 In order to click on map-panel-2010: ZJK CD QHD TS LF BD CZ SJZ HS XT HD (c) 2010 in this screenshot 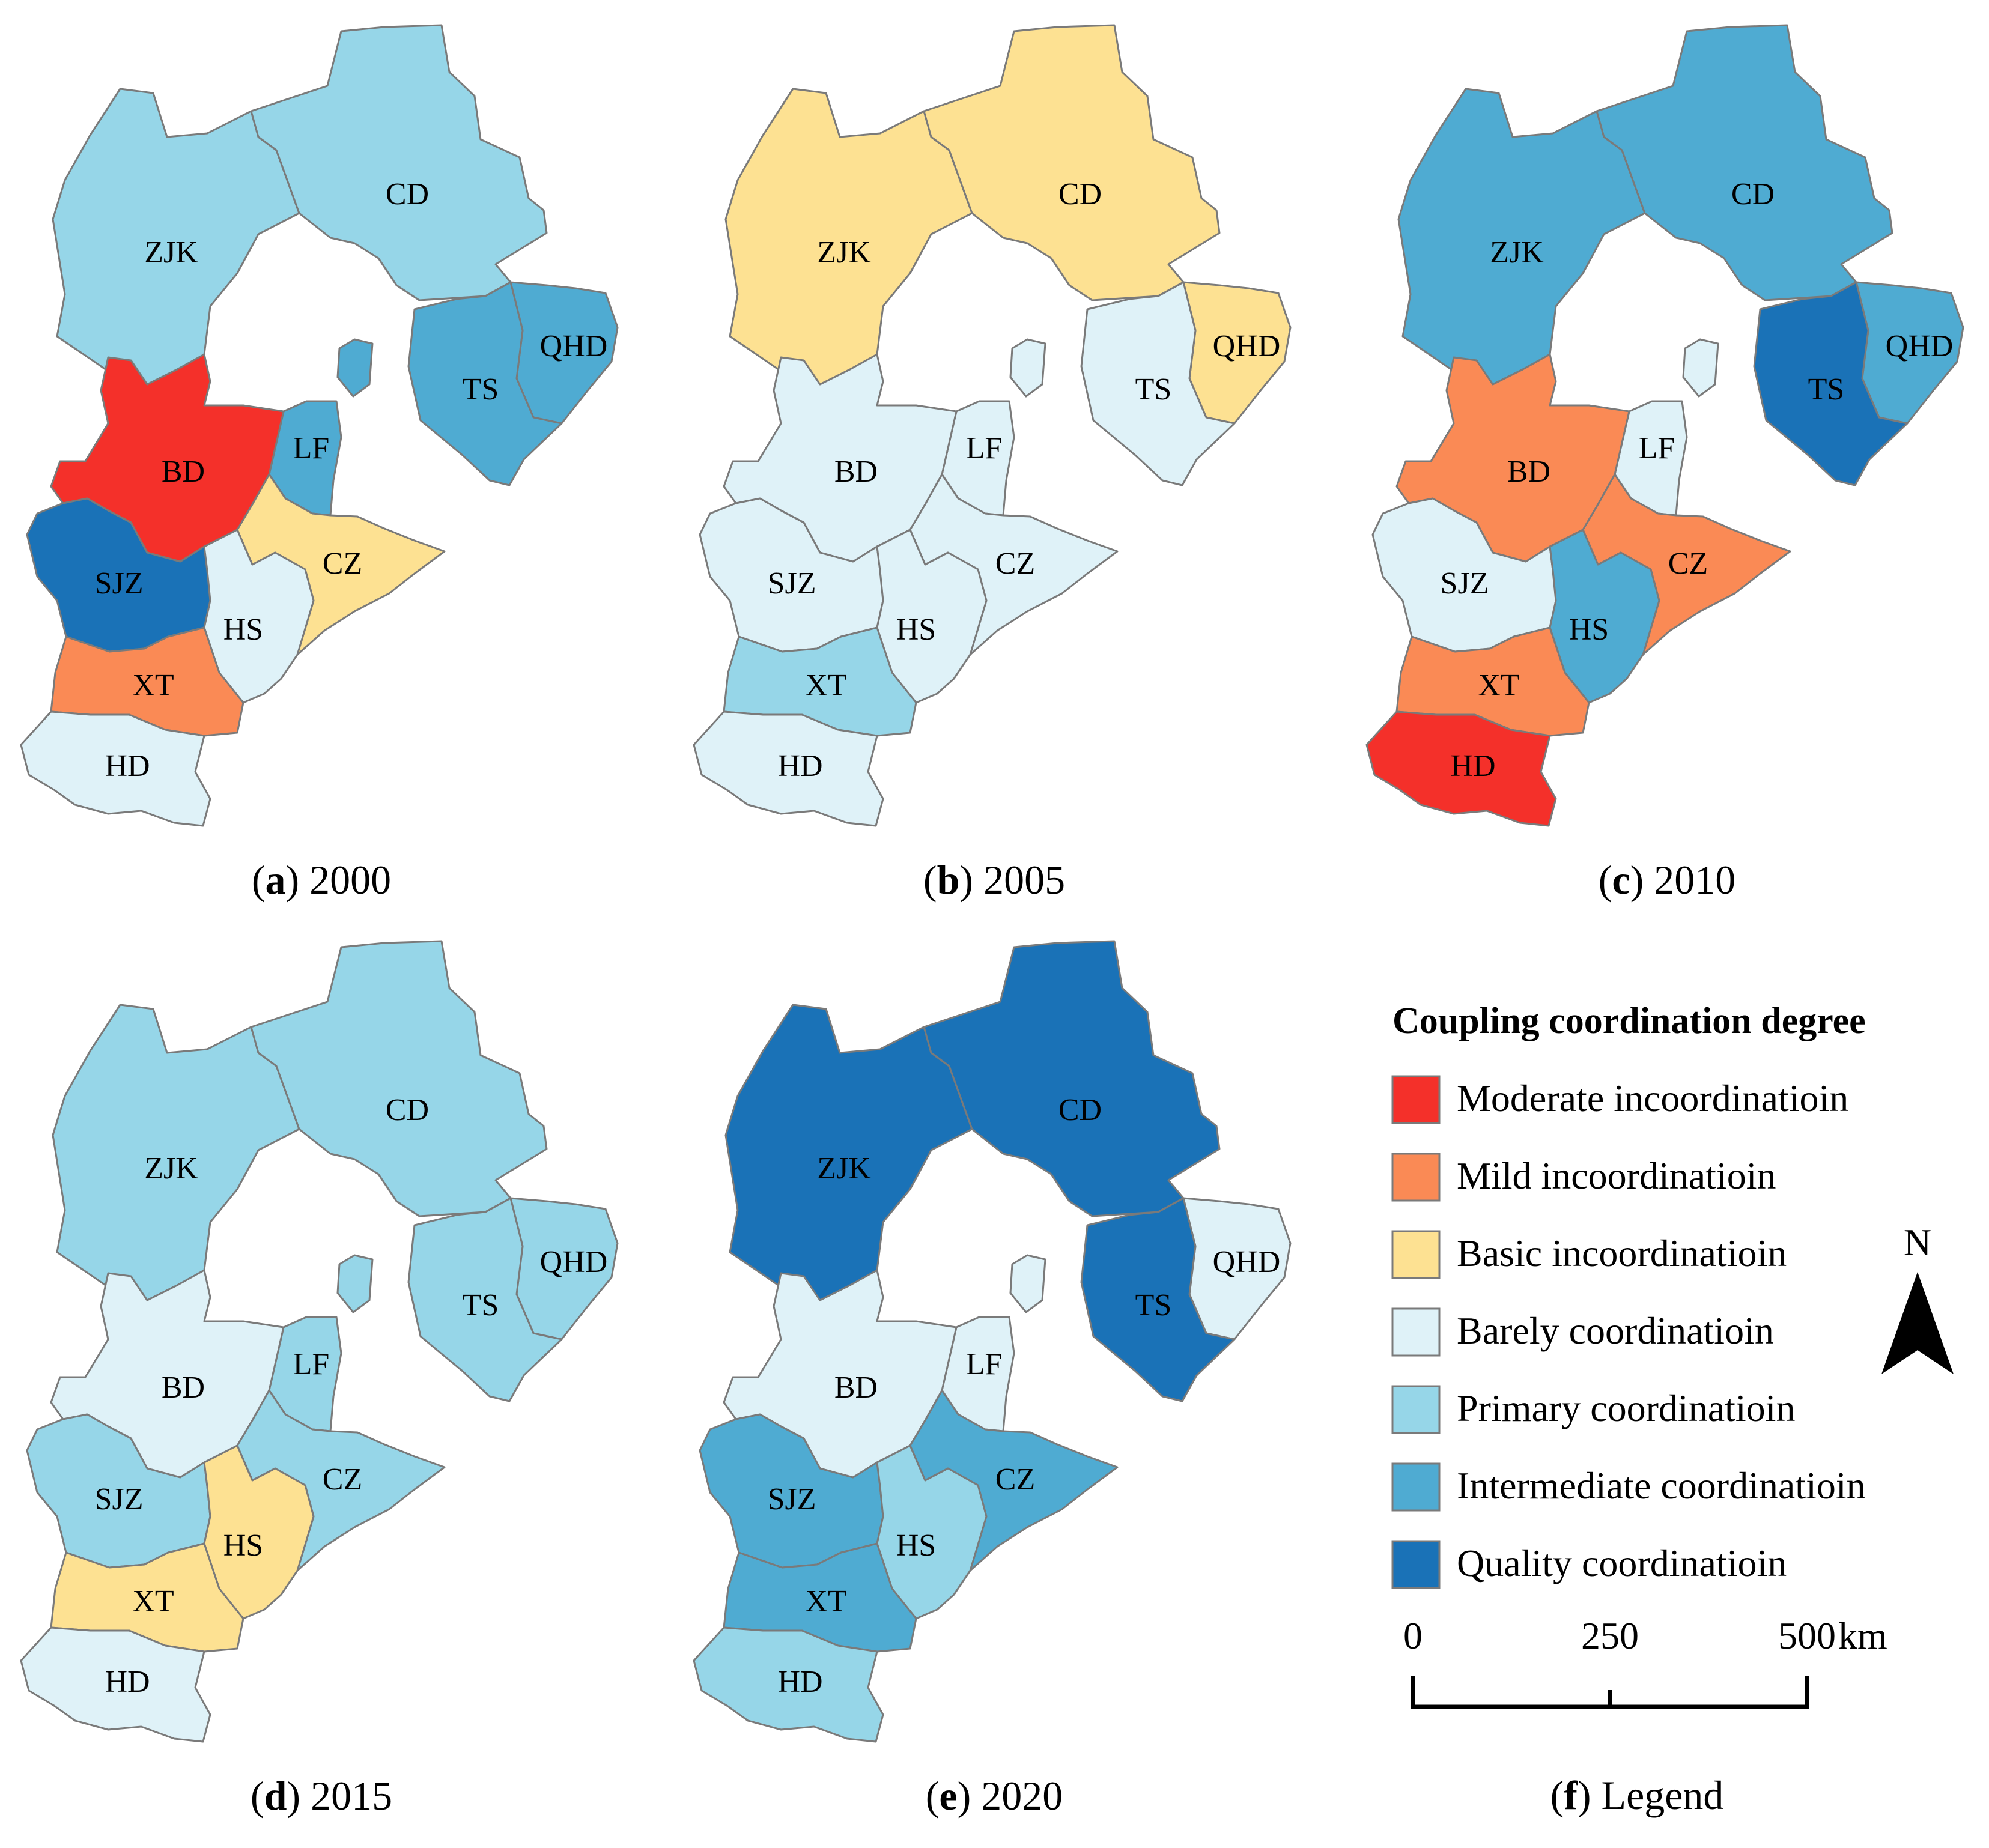, I will do `click(1665, 463)`.